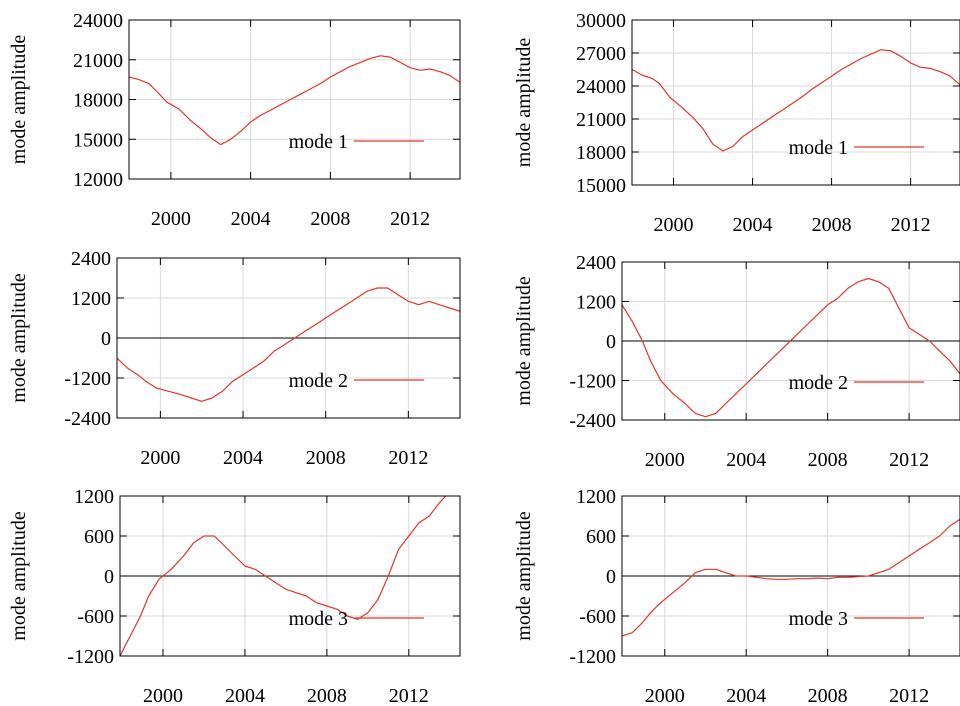  Describe the element at coordinates (601, 54) in the screenshot. I see `y-tick-label: 27000` at that location.